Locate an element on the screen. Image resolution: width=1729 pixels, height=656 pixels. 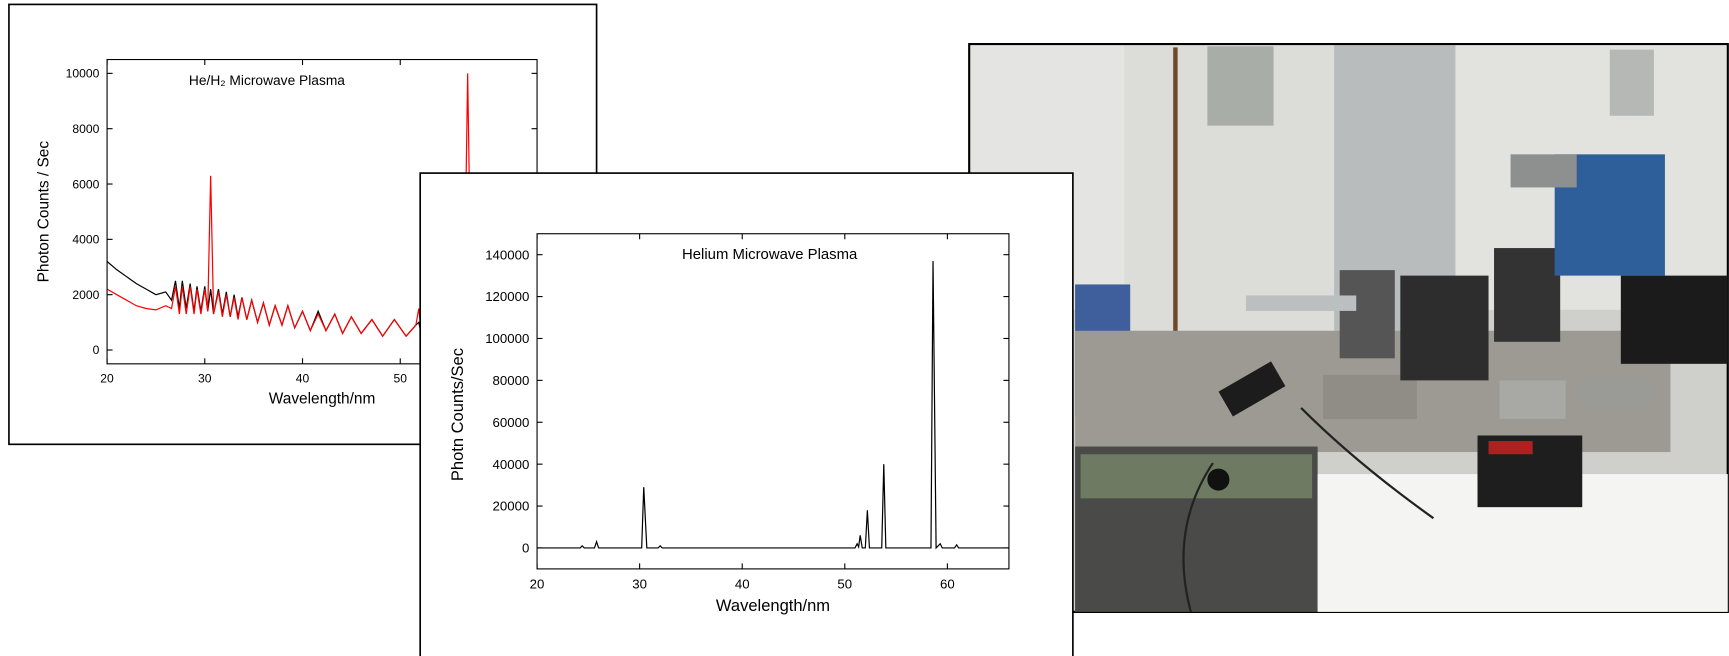
y-axis-label: Photon Counts / Sec is located at coordinates (44, 212).